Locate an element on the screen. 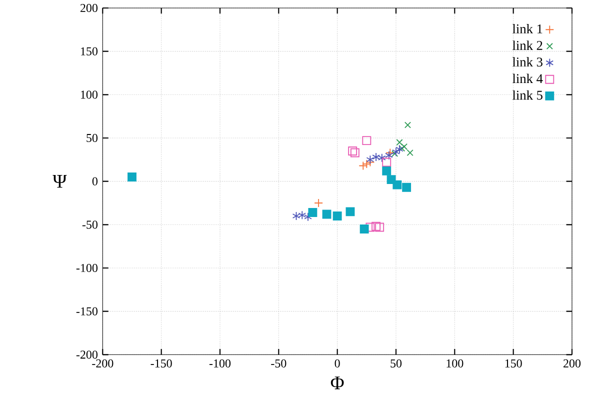  x-tick-label: 200 is located at coordinates (572, 363).